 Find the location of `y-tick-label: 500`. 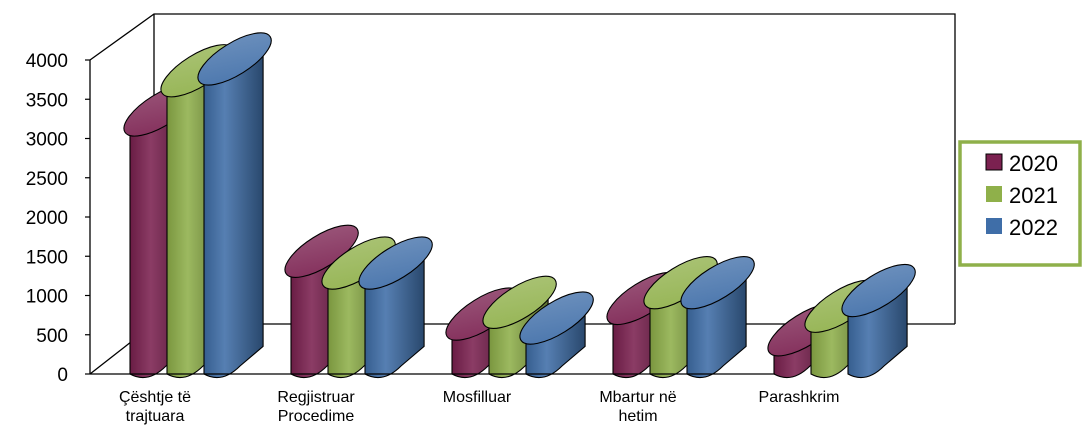

y-tick-label: 500 is located at coordinates (52, 336).